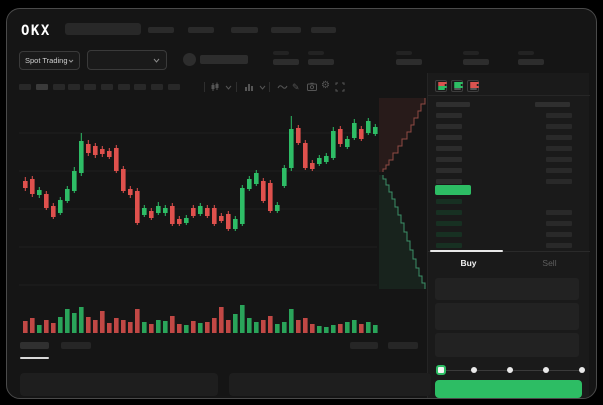 This screenshot has height=405, width=603. I want to click on total-input, so click(507, 345).